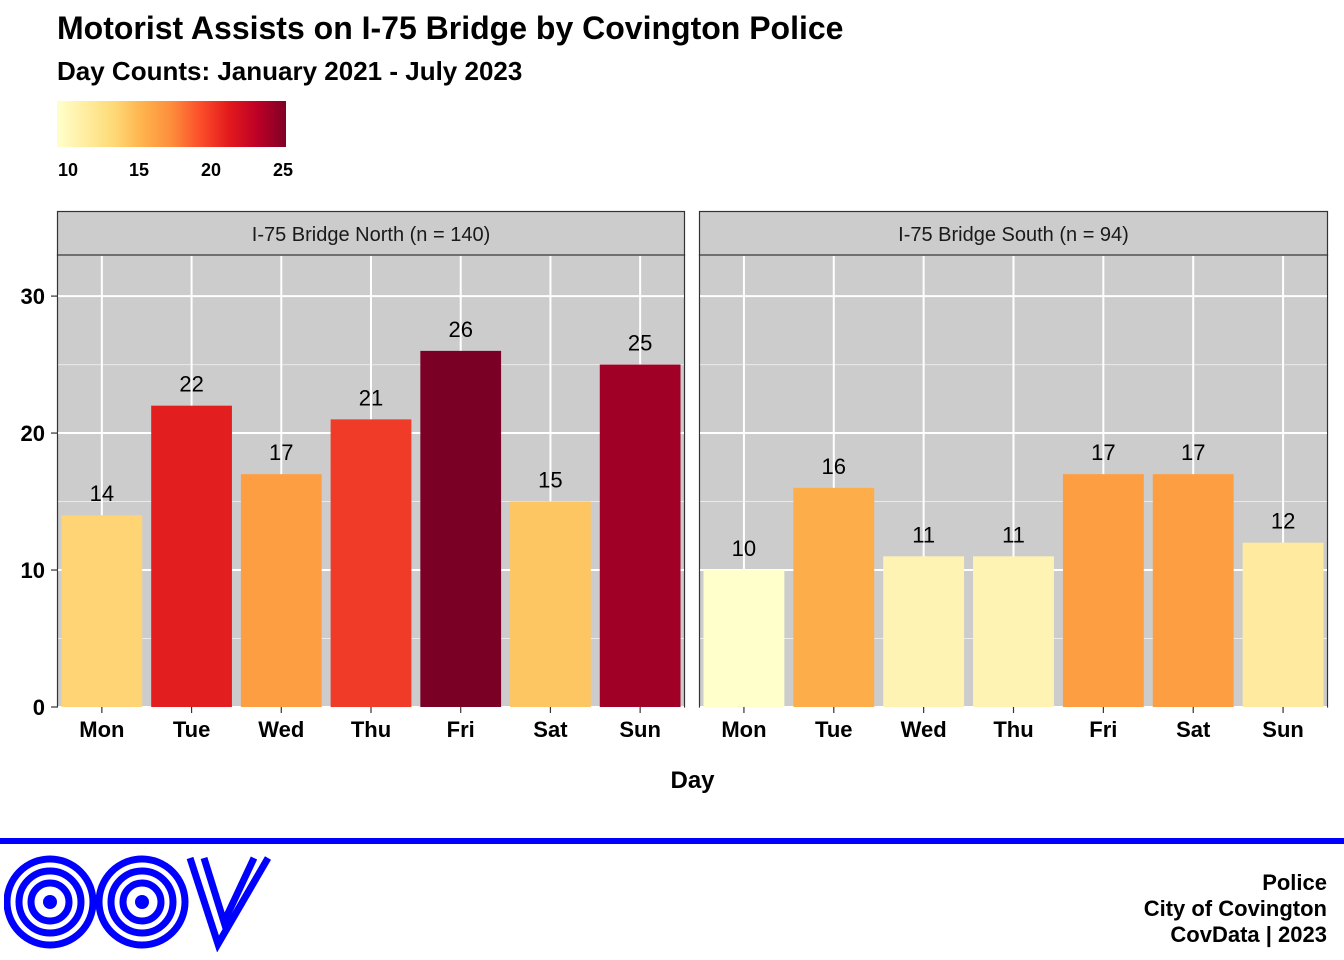  I want to click on legend-tick-label: 25, so click(283, 170).